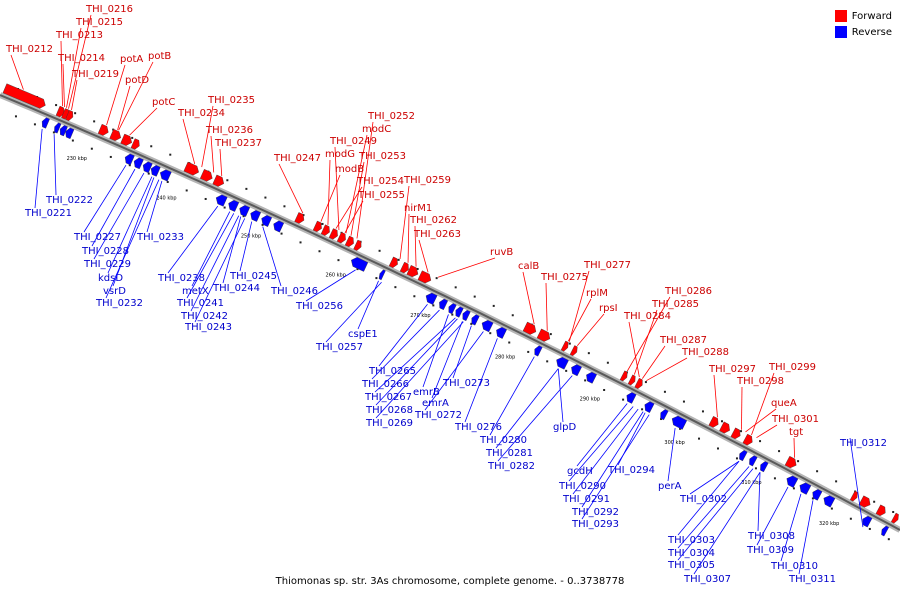 This screenshot has height=600, width=900. I want to click on gene-label-thi-0215: THI_0215, so click(99, 22).